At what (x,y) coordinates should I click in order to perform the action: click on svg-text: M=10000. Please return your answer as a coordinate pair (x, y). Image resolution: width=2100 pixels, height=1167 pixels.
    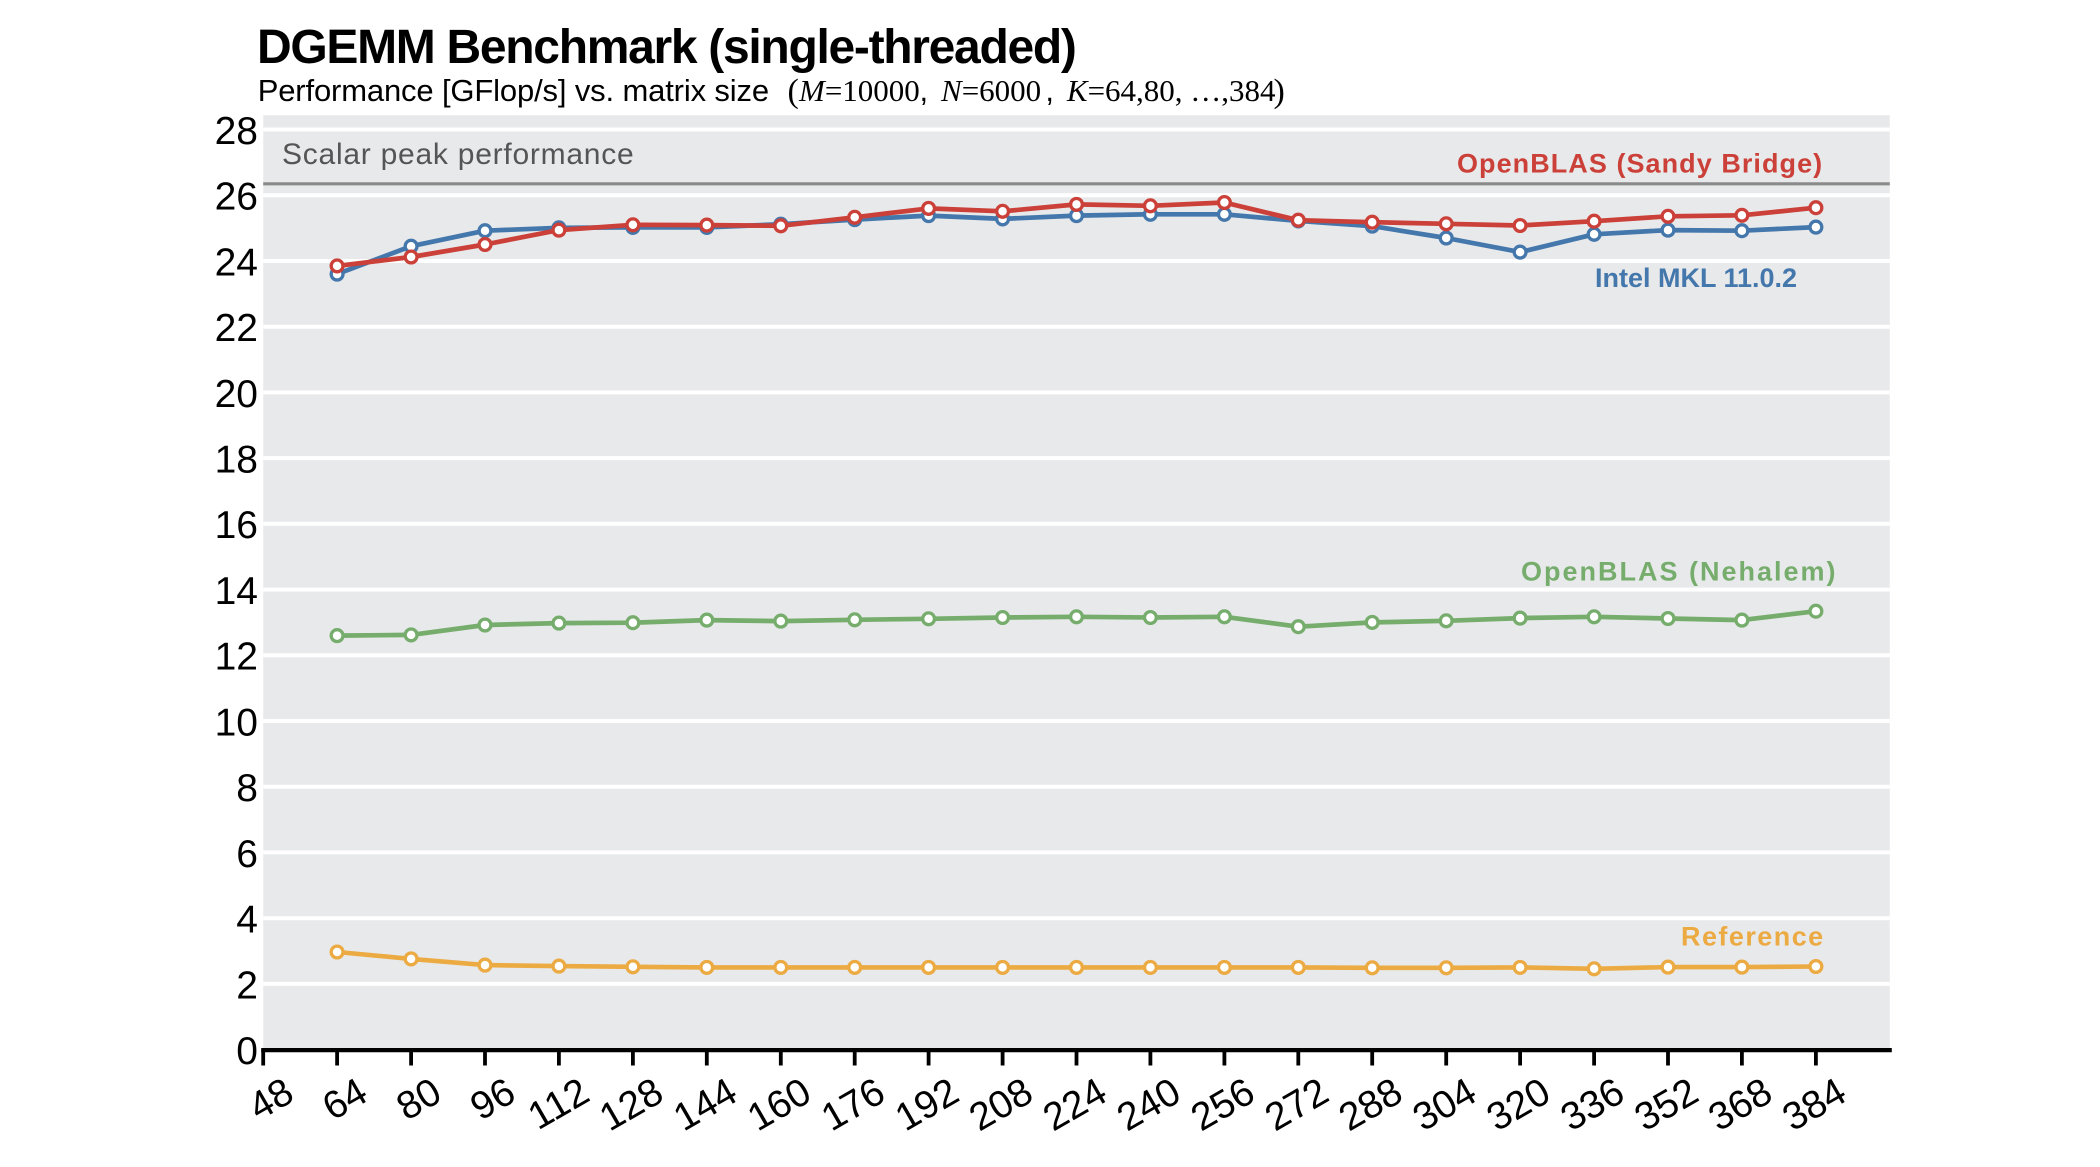
    Looking at the image, I should click on (859, 90).